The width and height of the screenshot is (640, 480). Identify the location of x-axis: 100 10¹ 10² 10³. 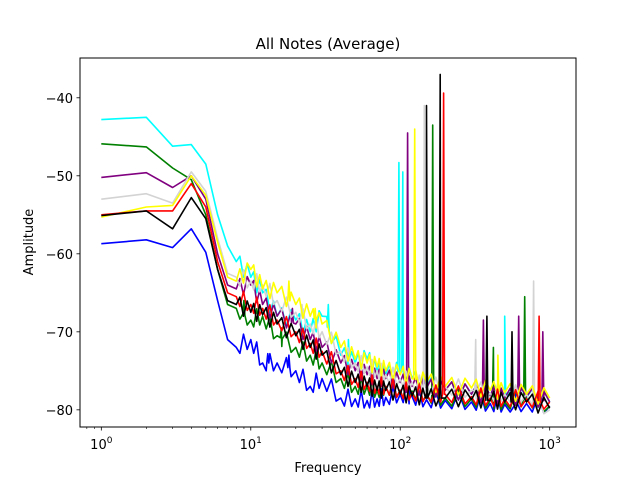
(323, 440).